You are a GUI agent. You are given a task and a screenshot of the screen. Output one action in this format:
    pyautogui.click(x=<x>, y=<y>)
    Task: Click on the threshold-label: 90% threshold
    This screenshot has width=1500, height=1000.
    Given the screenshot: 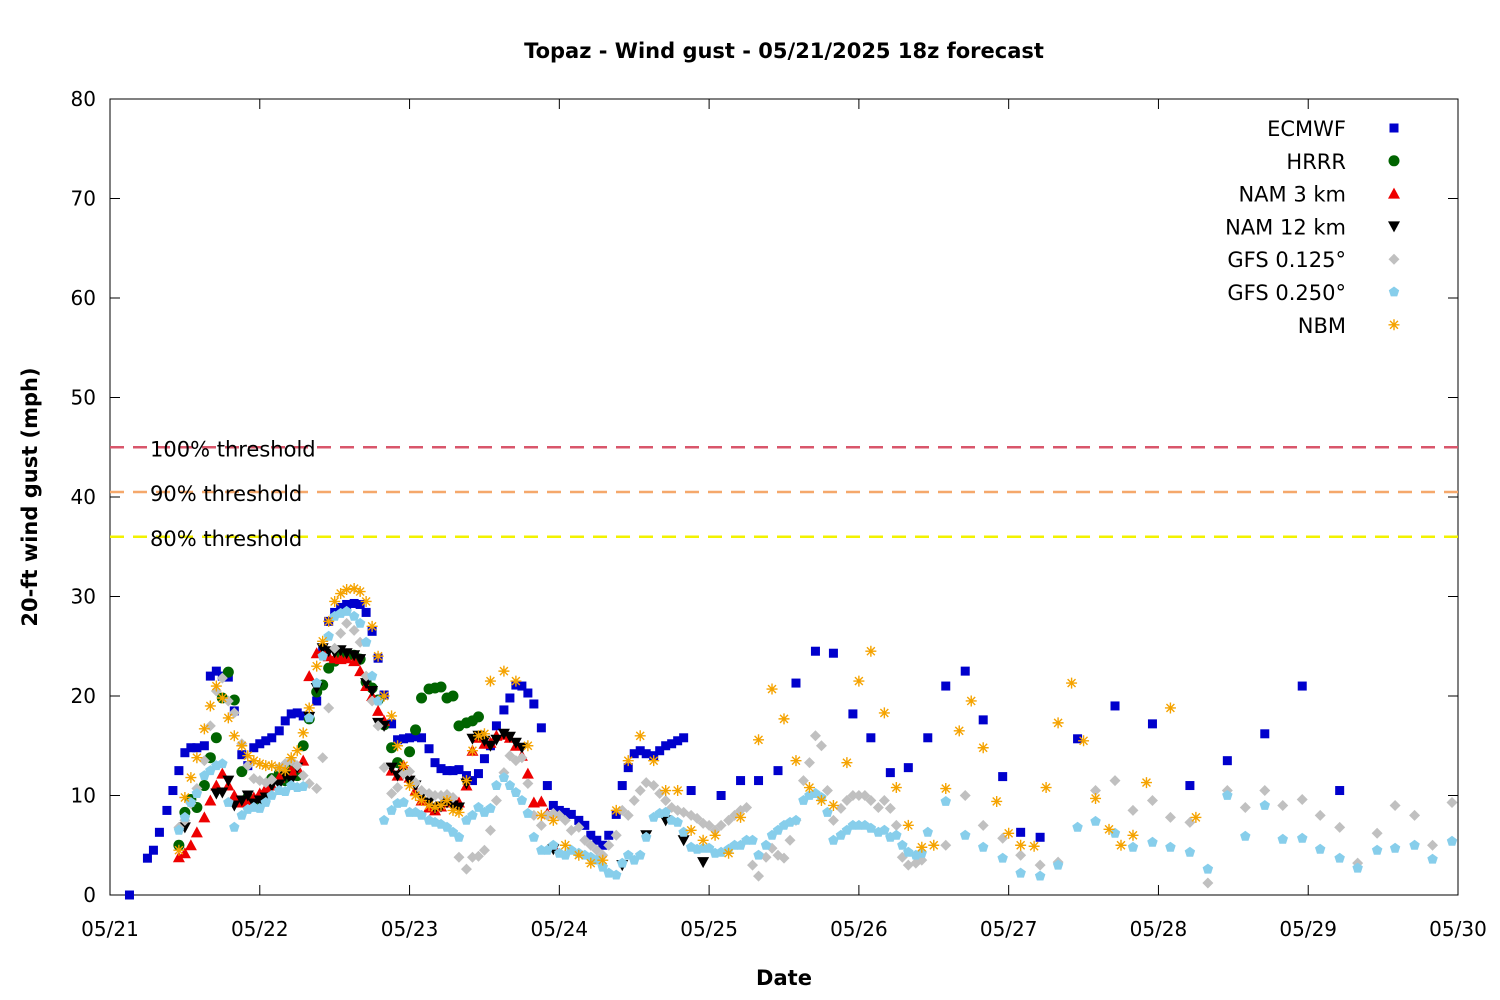 What is the action you would take?
    pyautogui.click(x=226, y=494)
    